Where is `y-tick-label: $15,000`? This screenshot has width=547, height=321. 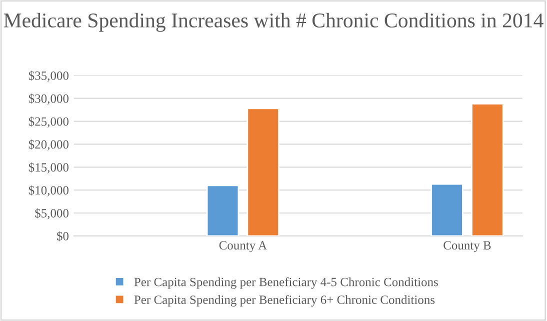 y-tick-label: $15,000 is located at coordinates (48, 168).